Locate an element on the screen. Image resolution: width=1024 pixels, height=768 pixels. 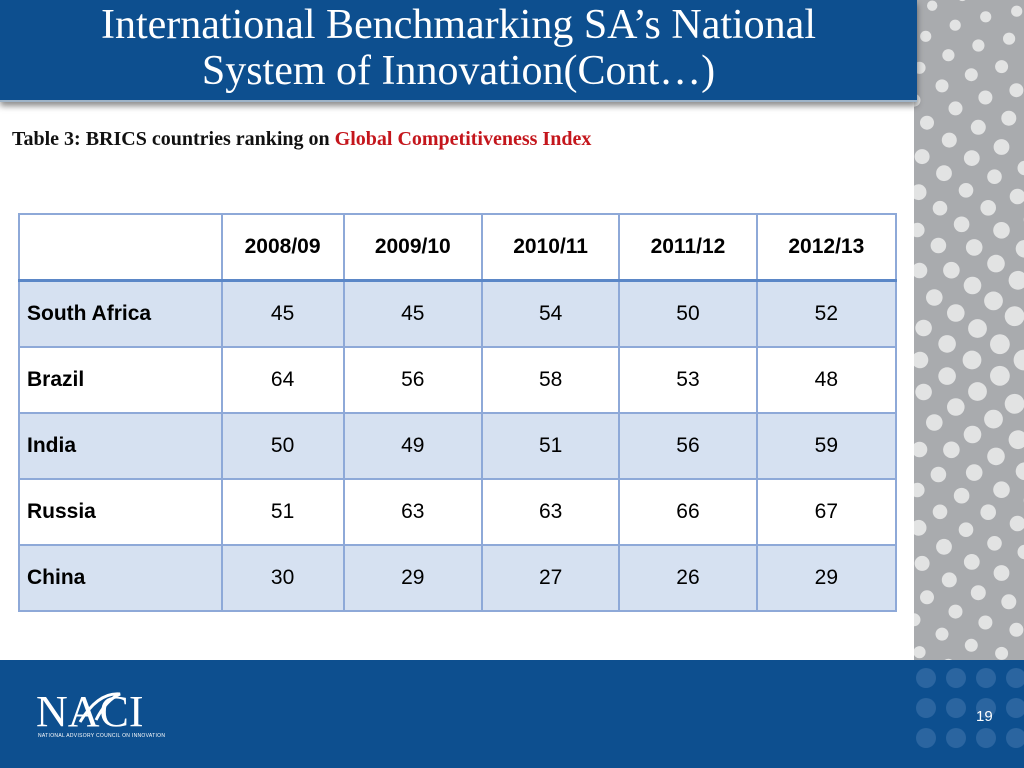
slide-title-line1: International Benchmarking SA’s National is located at coordinates (458, 25).